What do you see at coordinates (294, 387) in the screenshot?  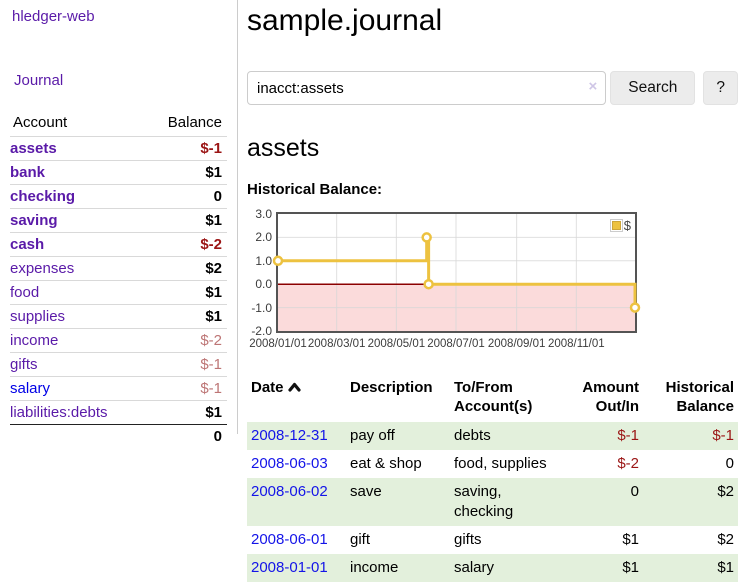 I see `sort-ascending-icon` at bounding box center [294, 387].